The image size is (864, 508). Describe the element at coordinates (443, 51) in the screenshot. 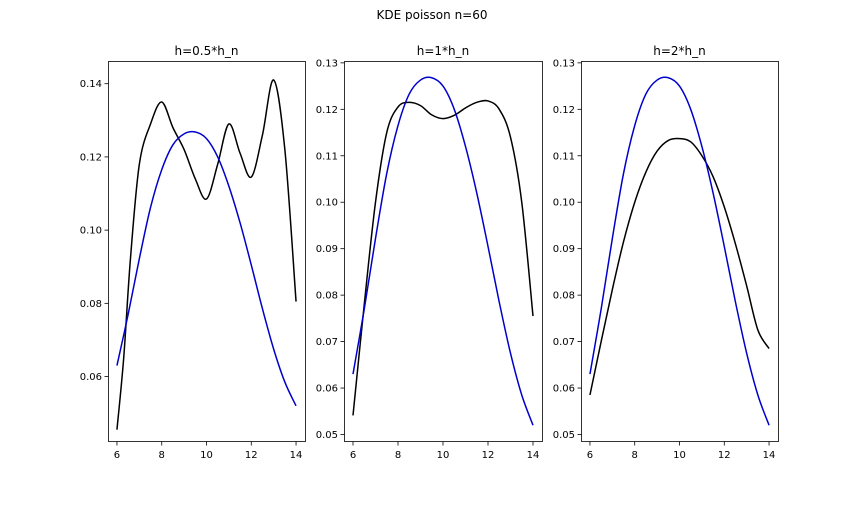

I see `subplot-title: h=1*h_n` at that location.